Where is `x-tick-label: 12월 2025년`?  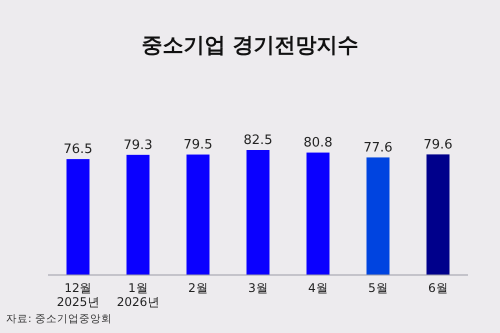 x-tick-label: 12월 2025년 is located at coordinates (78, 295).